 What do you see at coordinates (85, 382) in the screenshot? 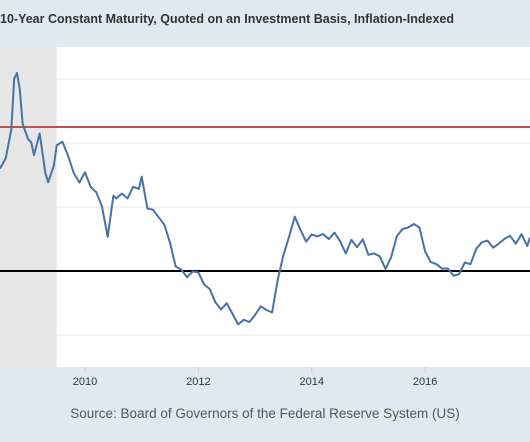
I see `x-tick-label: 2010` at bounding box center [85, 382].